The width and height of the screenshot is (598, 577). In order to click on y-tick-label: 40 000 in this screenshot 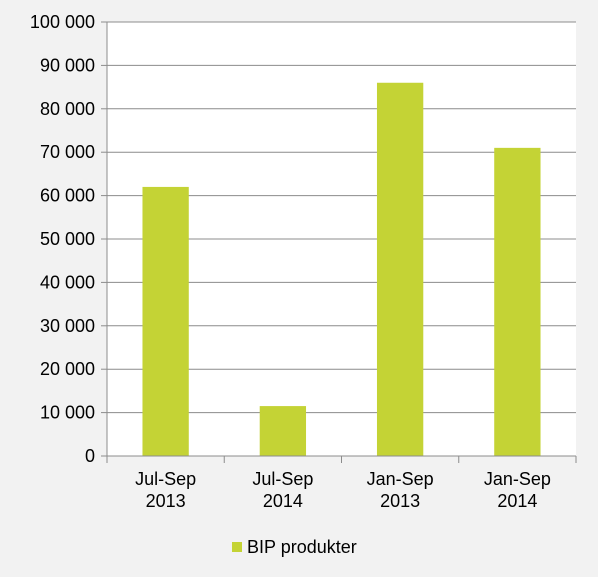, I will do `click(67, 282)`.